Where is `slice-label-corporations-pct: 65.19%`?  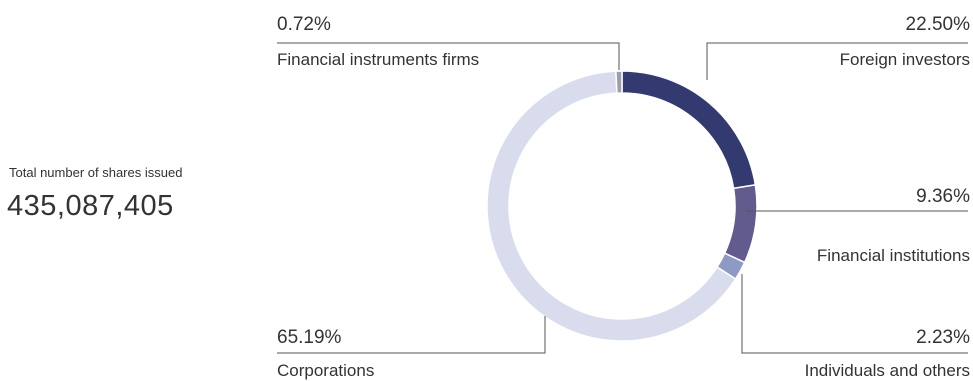
slice-label-corporations-pct: 65.19% is located at coordinates (309, 337).